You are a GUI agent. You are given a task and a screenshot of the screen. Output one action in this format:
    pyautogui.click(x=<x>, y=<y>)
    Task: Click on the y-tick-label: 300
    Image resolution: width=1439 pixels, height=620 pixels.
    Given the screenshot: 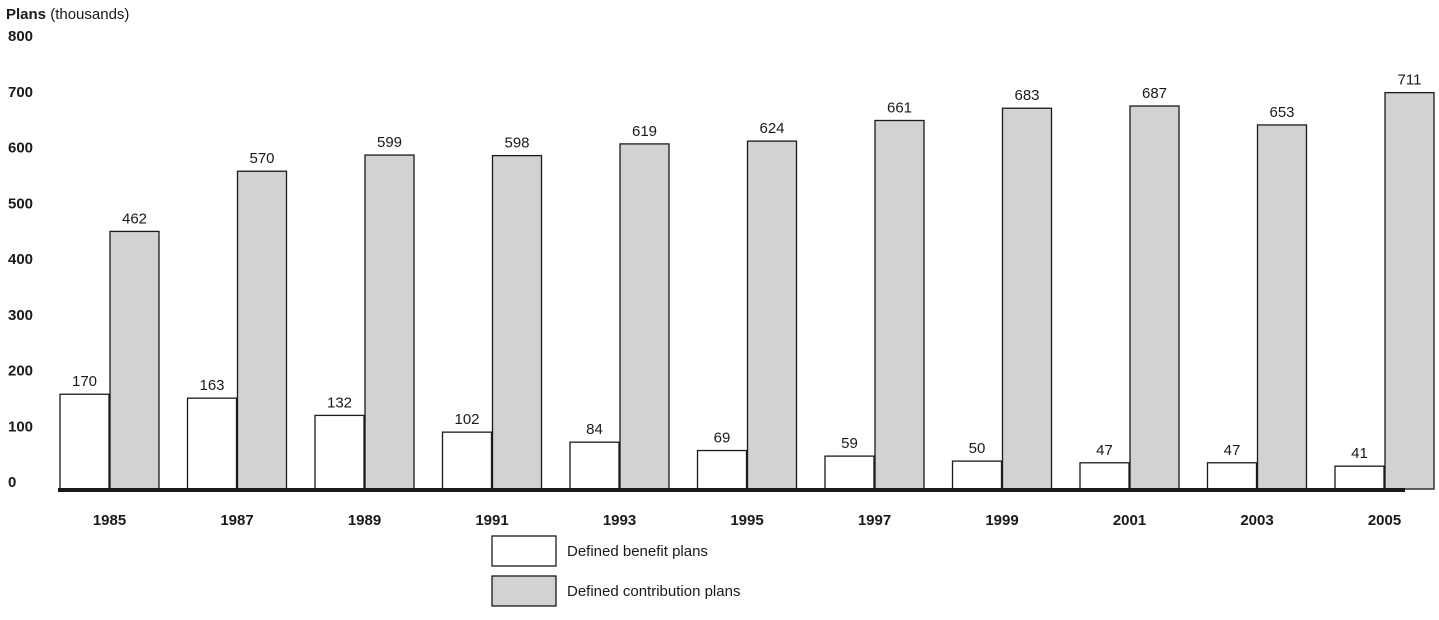 What is the action you would take?
    pyautogui.click(x=20, y=315)
    